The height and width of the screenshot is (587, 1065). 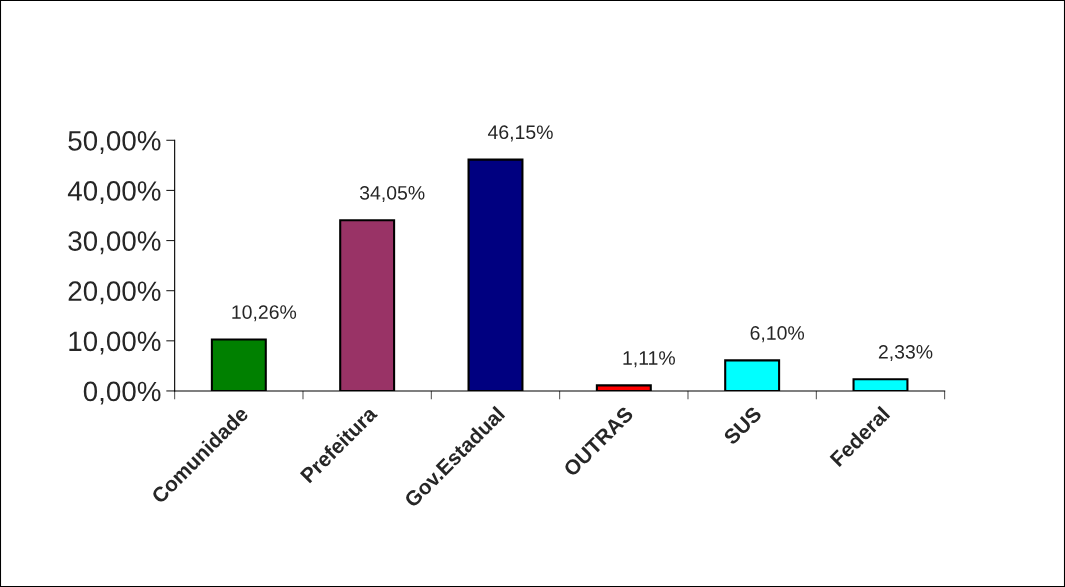 What do you see at coordinates (114, 193) in the screenshot?
I see `y-tick-label: 40,00%` at bounding box center [114, 193].